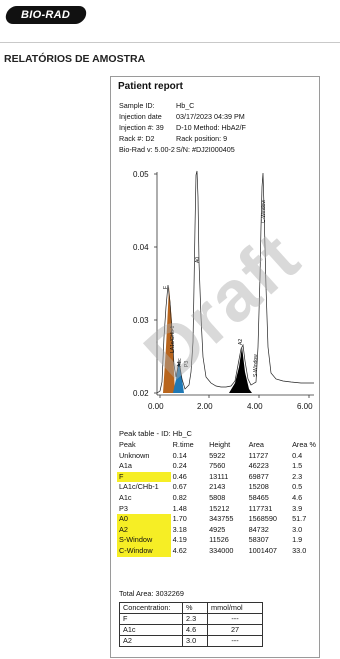 The image size is (340, 659). Describe the element at coordinates (221, 550) in the screenshot. I see `table-cell: 334000` at that location.